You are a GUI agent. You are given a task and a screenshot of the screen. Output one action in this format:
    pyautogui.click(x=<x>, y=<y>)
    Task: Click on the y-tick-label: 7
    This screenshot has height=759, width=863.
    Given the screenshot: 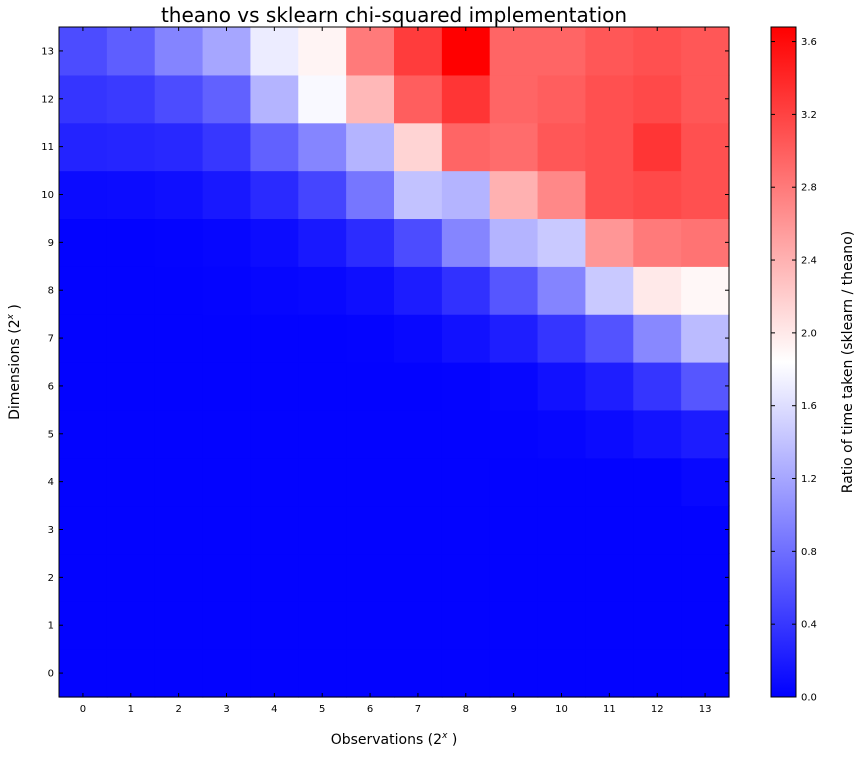 What is the action you would take?
    pyautogui.click(x=51, y=339)
    